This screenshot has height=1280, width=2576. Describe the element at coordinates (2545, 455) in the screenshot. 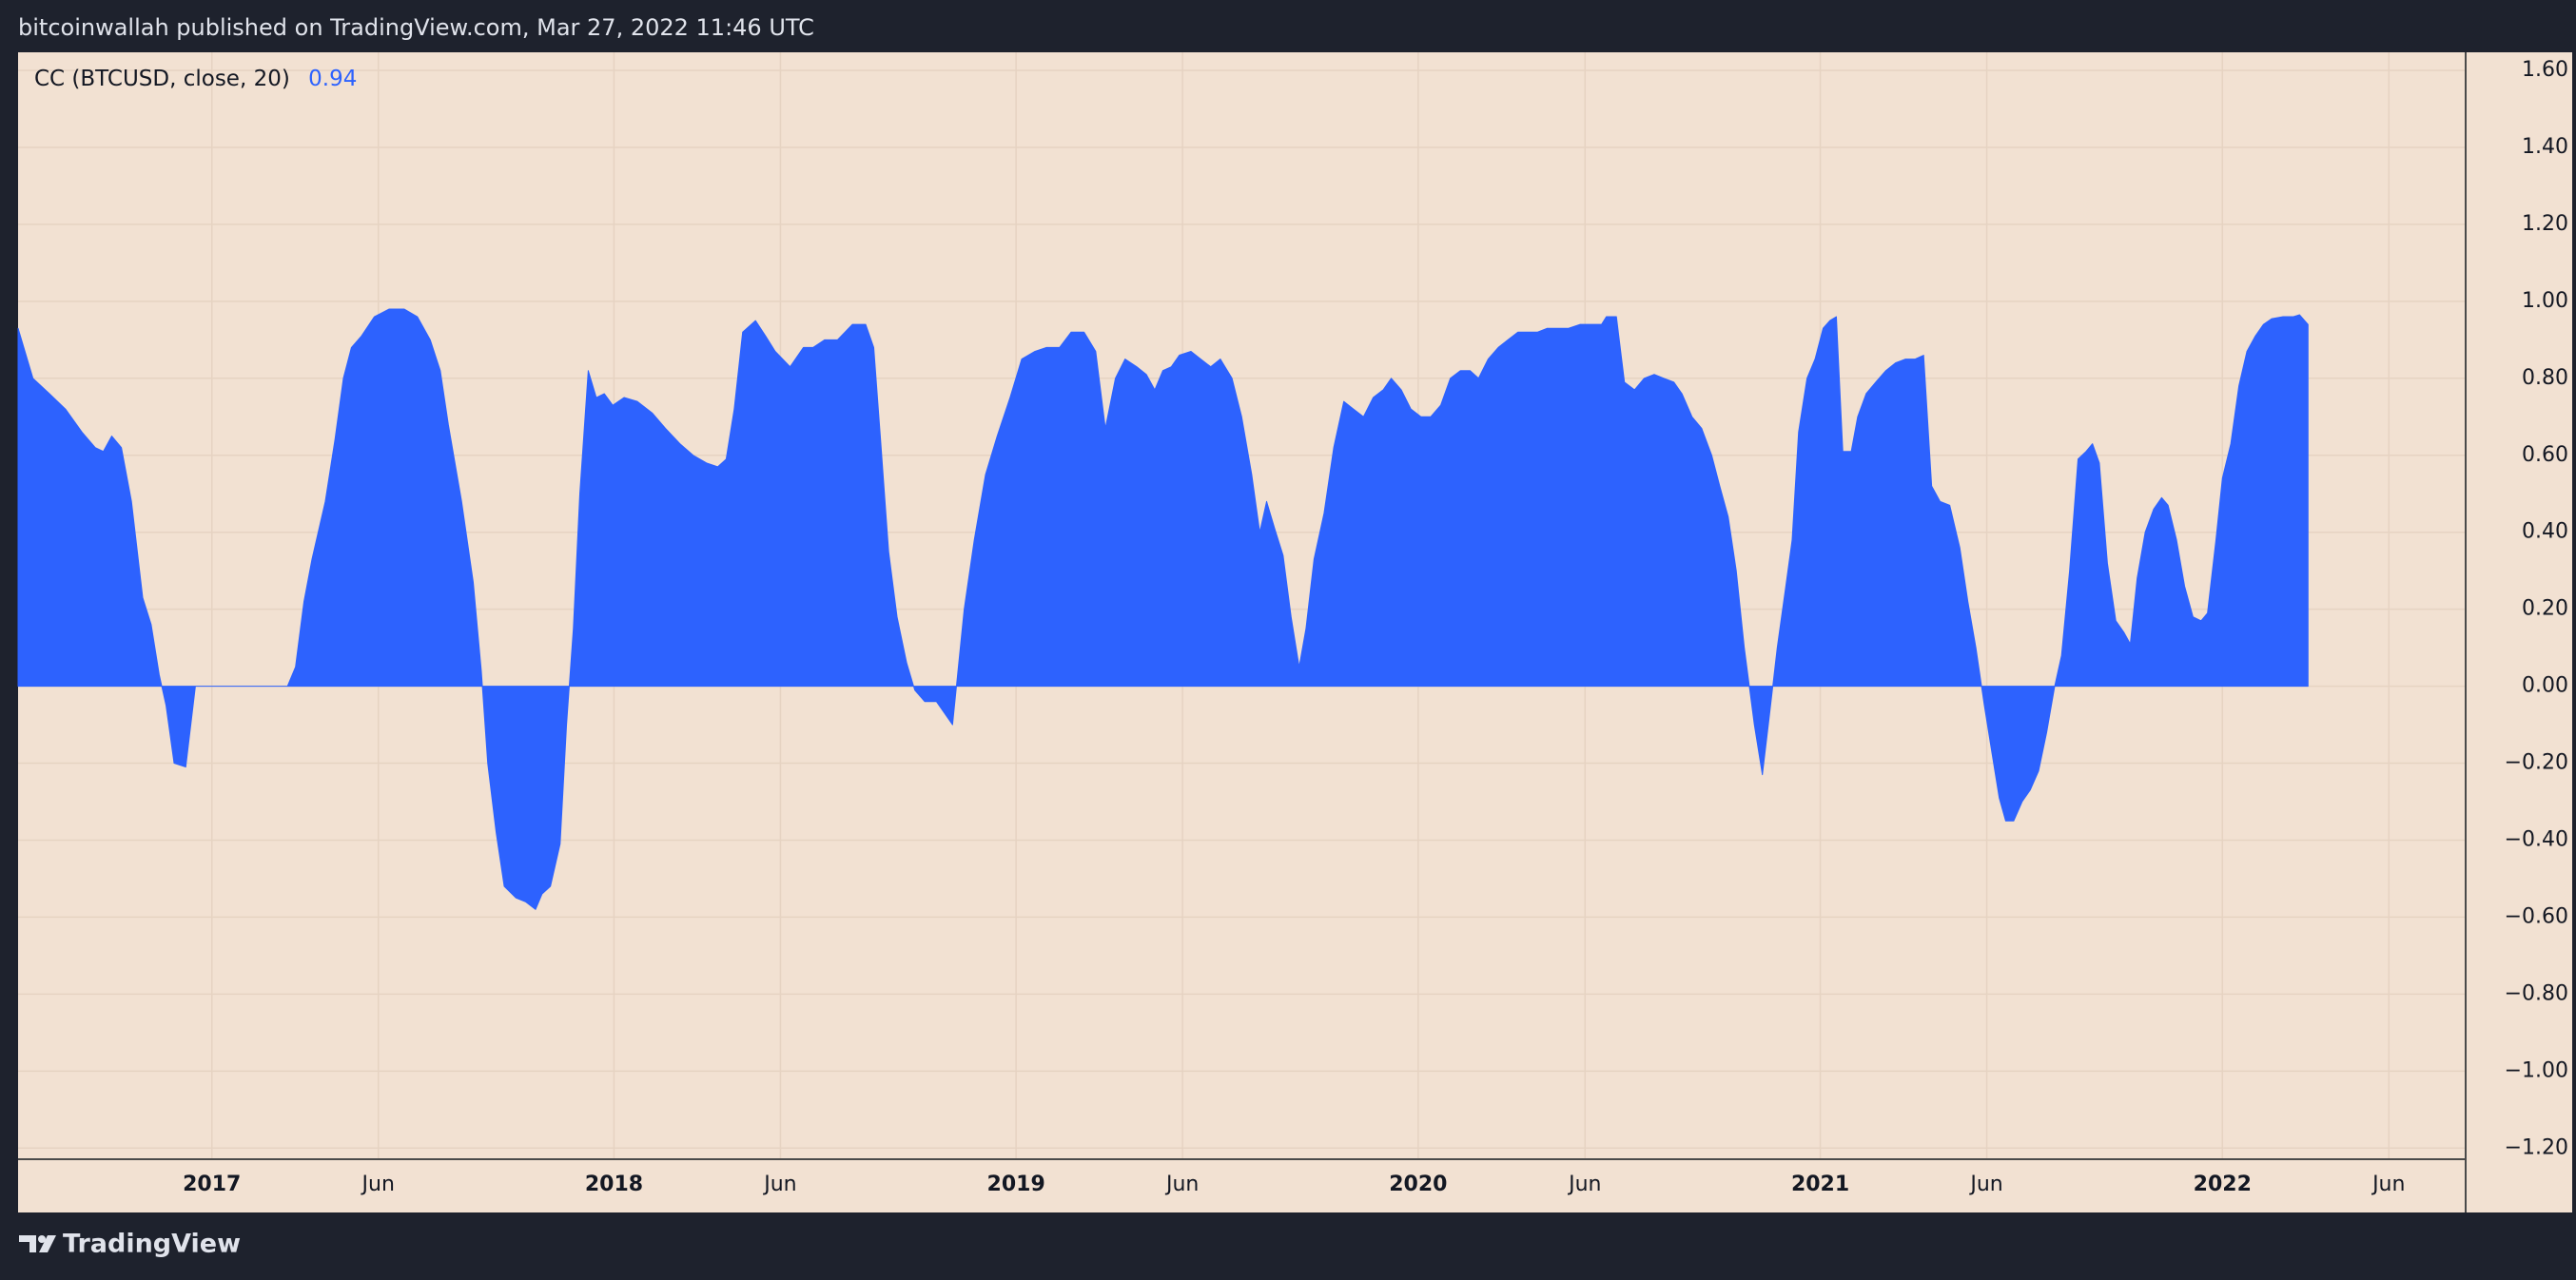

I see `y-tick-label: 0.60` at that location.